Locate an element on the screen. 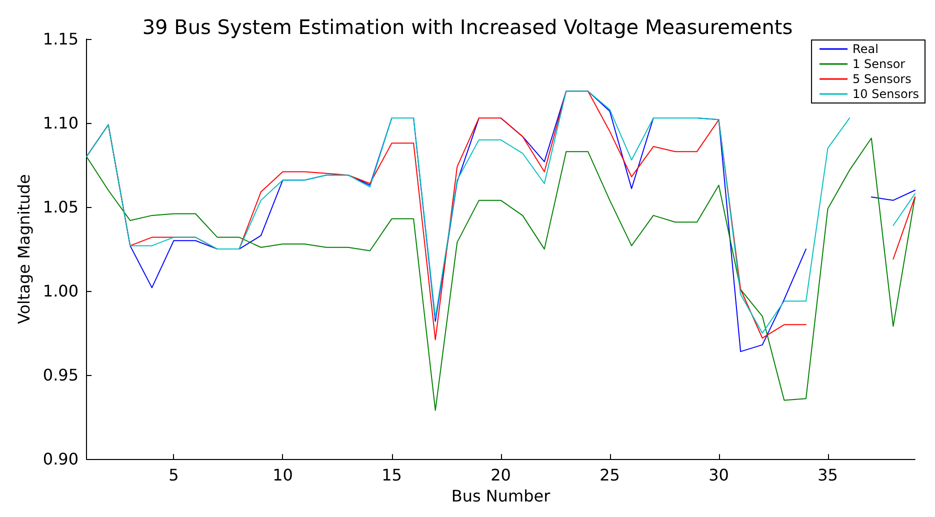 The height and width of the screenshot is (517, 935). legend-label: Real is located at coordinates (865, 49).